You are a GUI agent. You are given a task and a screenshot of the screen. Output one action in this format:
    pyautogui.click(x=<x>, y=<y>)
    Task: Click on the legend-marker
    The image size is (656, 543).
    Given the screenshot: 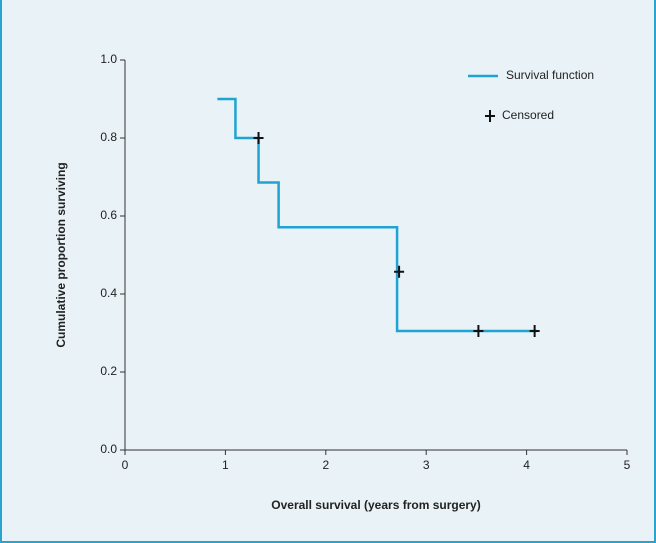 What is the action you would take?
    pyautogui.click(x=490, y=116)
    